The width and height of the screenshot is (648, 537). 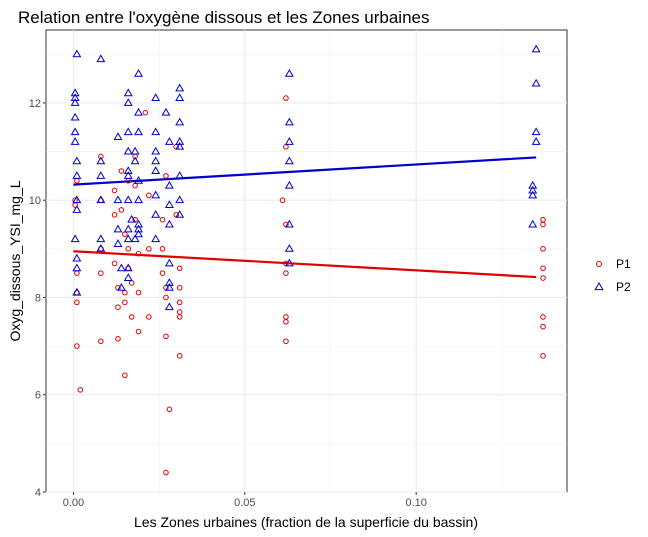 I want to click on y-tick-label: 4, so click(x=38, y=493).